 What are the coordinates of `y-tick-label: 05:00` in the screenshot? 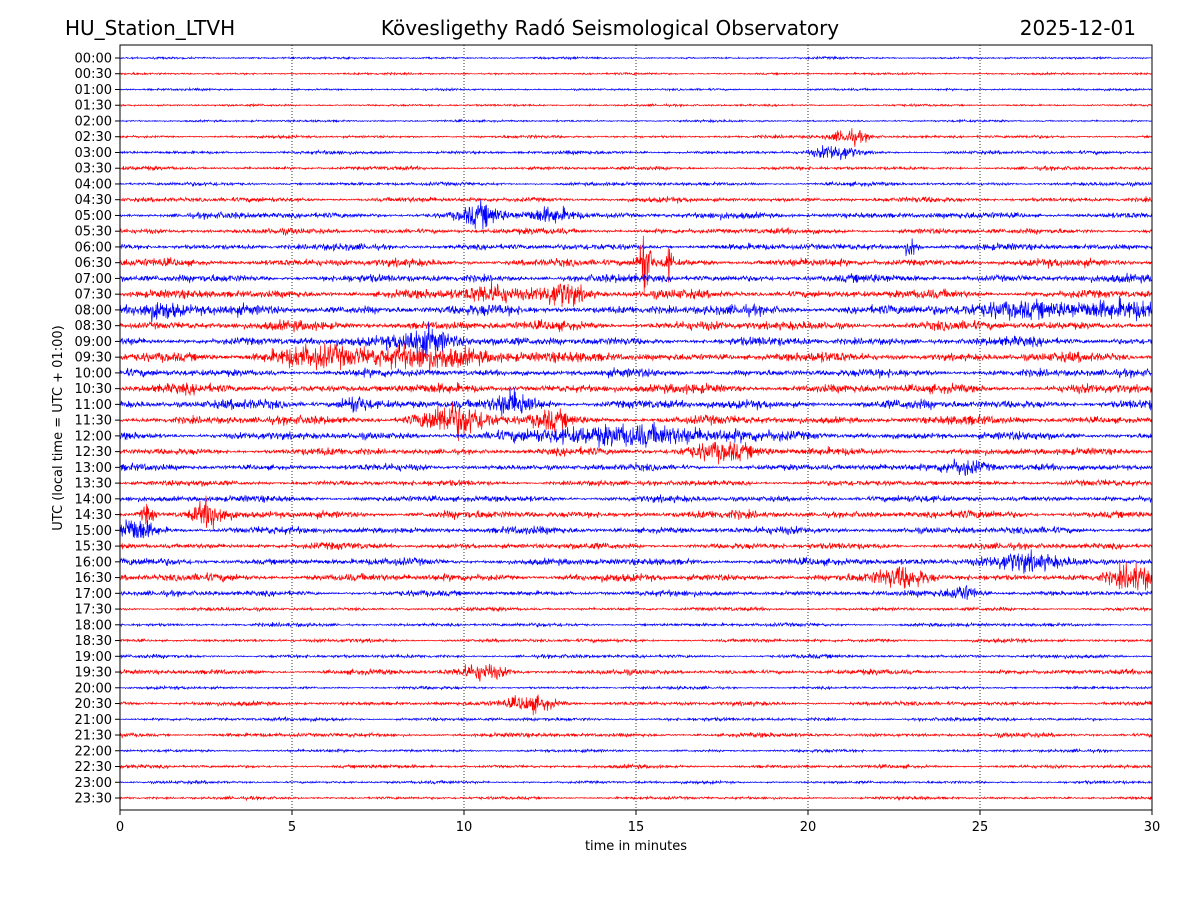 It's located at (93, 216).